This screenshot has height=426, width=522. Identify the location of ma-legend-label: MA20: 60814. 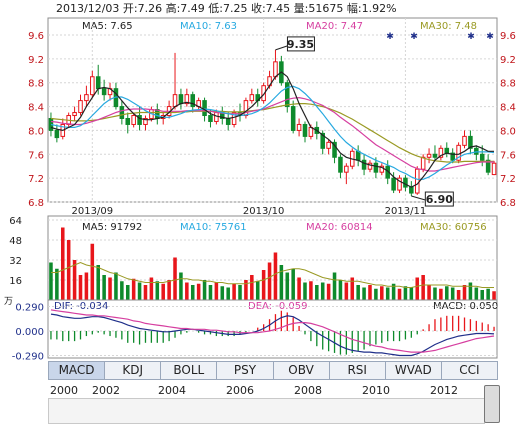
(339, 227).